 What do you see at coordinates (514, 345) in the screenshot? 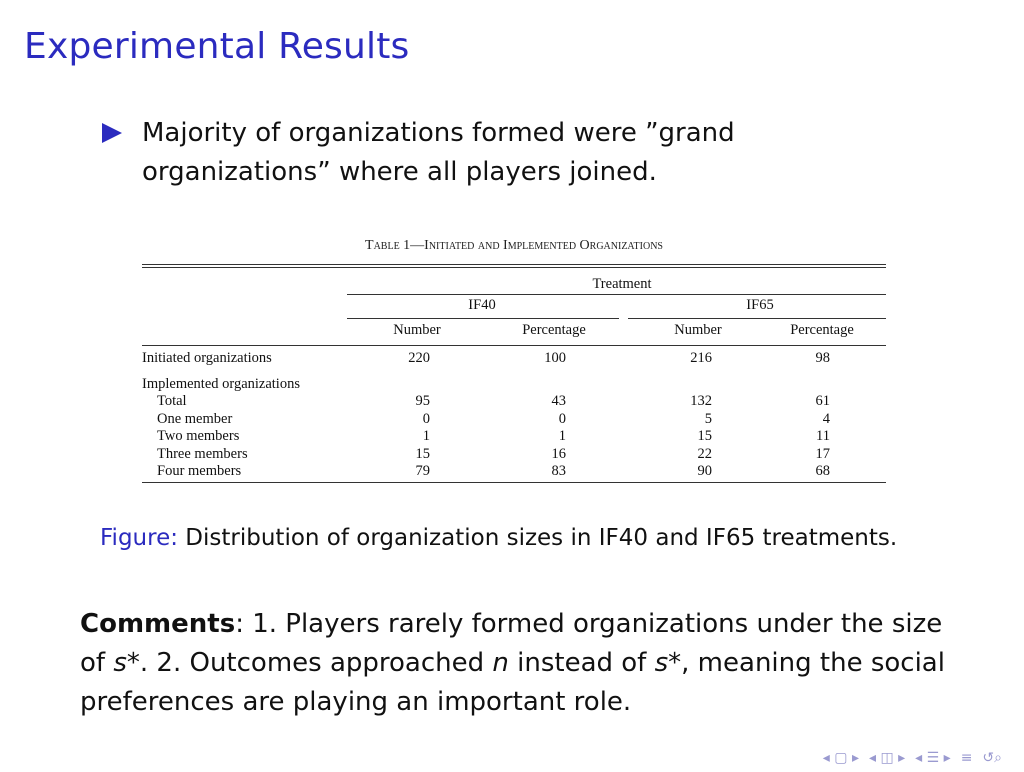
I see `header-bottom-rule` at bounding box center [514, 345].